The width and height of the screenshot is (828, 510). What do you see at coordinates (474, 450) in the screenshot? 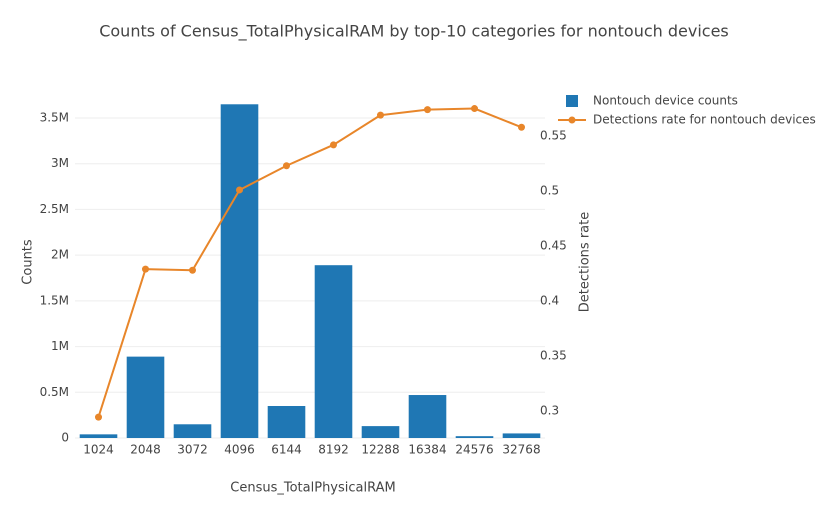
I see `x-tick-label: 24576` at bounding box center [474, 450].